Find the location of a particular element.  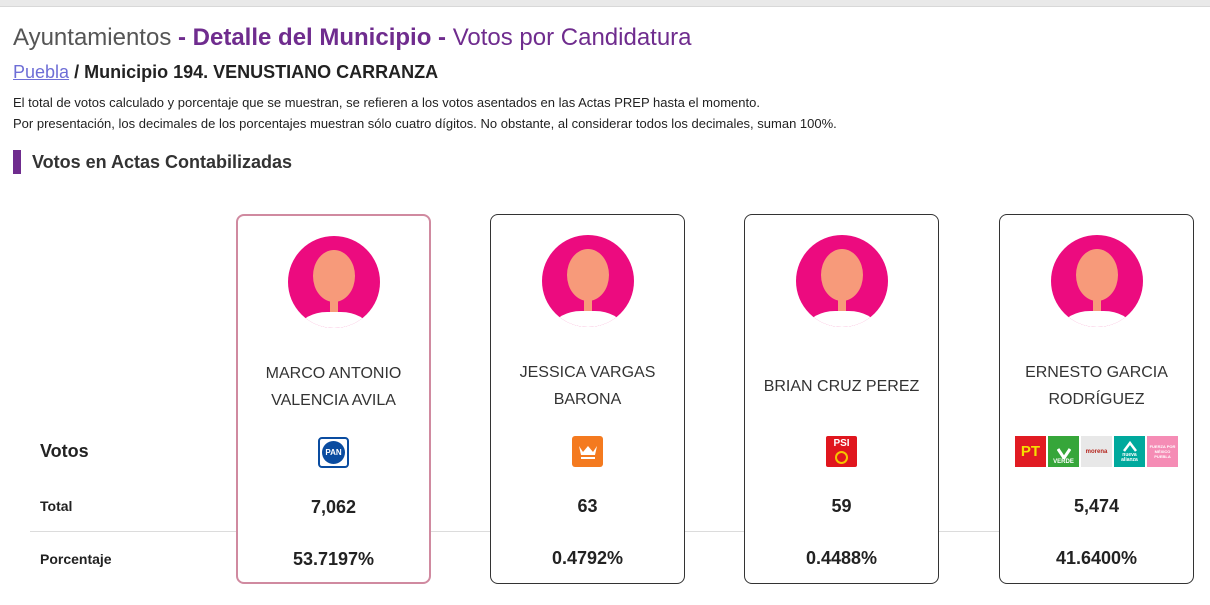

candidate-name: BRIAN CRUZ PEREZ is located at coordinates (841, 386).